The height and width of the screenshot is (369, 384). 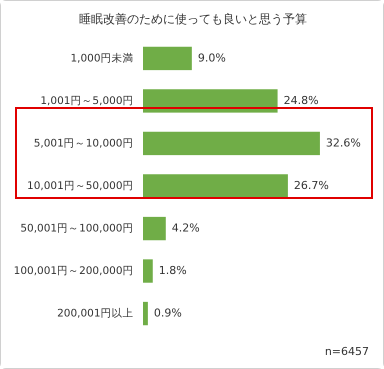 I want to click on y-tick-label: 10,001円～50,000円, so click(x=80, y=186).